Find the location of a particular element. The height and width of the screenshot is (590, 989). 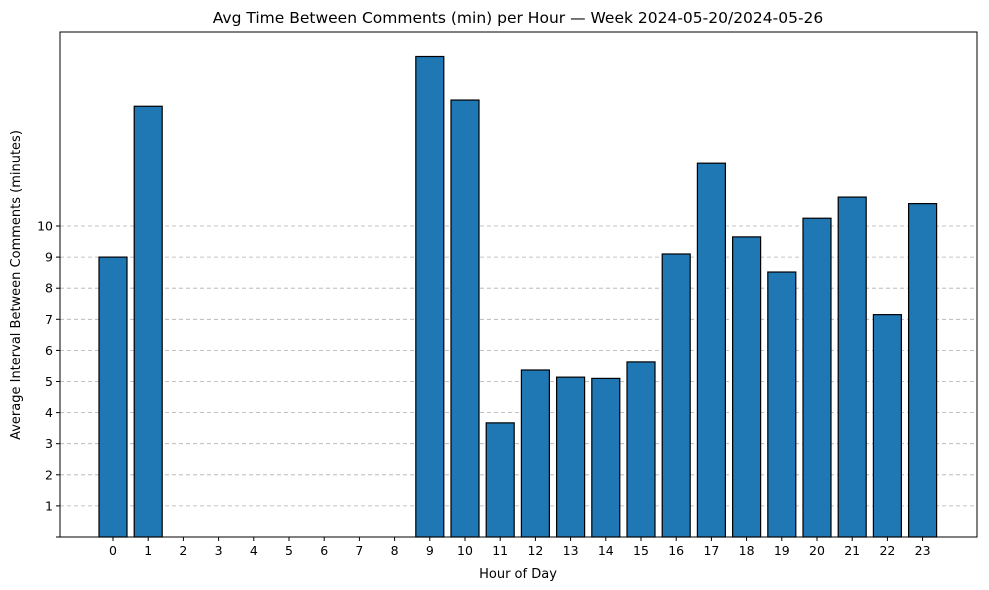

x-tick-label: 13 is located at coordinates (571, 550).